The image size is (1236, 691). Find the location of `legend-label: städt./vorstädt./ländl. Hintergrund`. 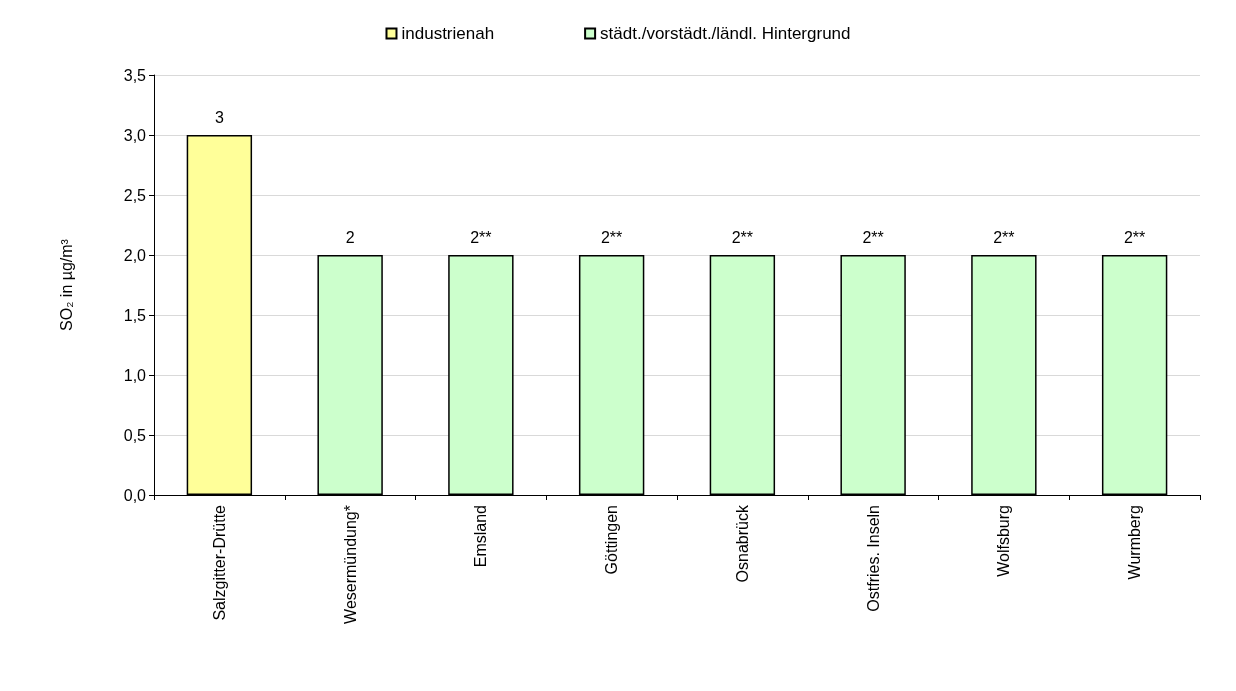

legend-label: städt./vorstädt./ländl. Hintergrund is located at coordinates (725, 33).